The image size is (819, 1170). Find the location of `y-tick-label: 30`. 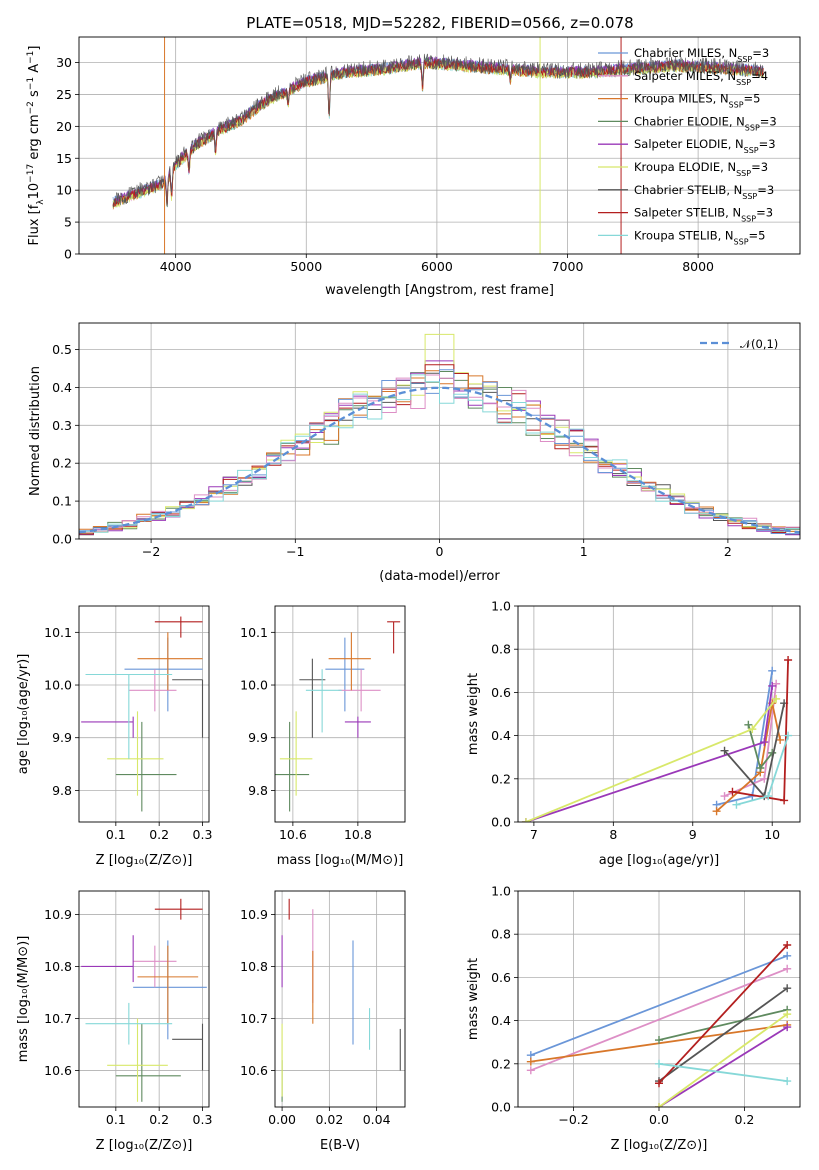

y-tick-label: 30 is located at coordinates (64, 62).